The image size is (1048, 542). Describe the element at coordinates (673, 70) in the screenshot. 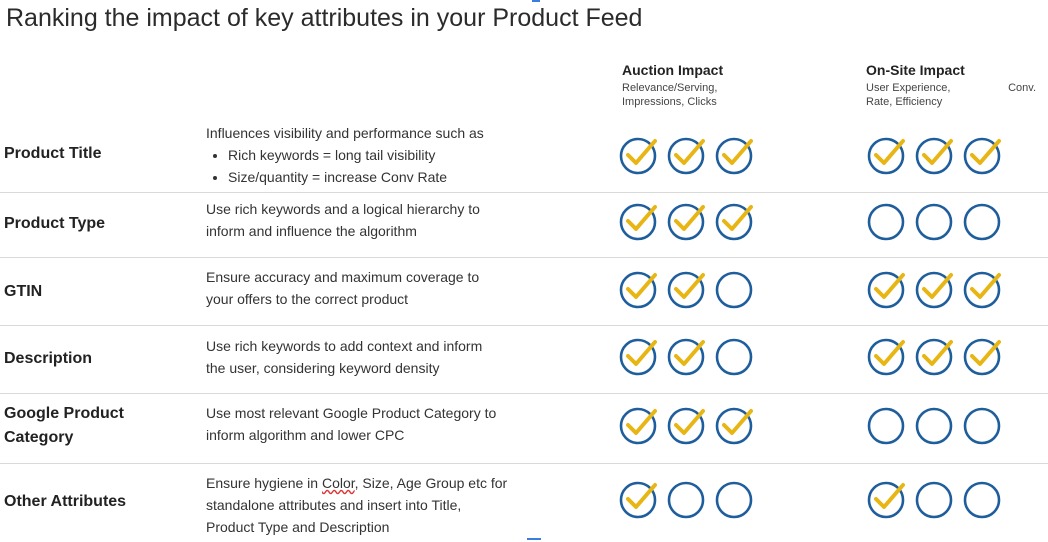

I see `auction-impact-heading: Auction Impact` at that location.